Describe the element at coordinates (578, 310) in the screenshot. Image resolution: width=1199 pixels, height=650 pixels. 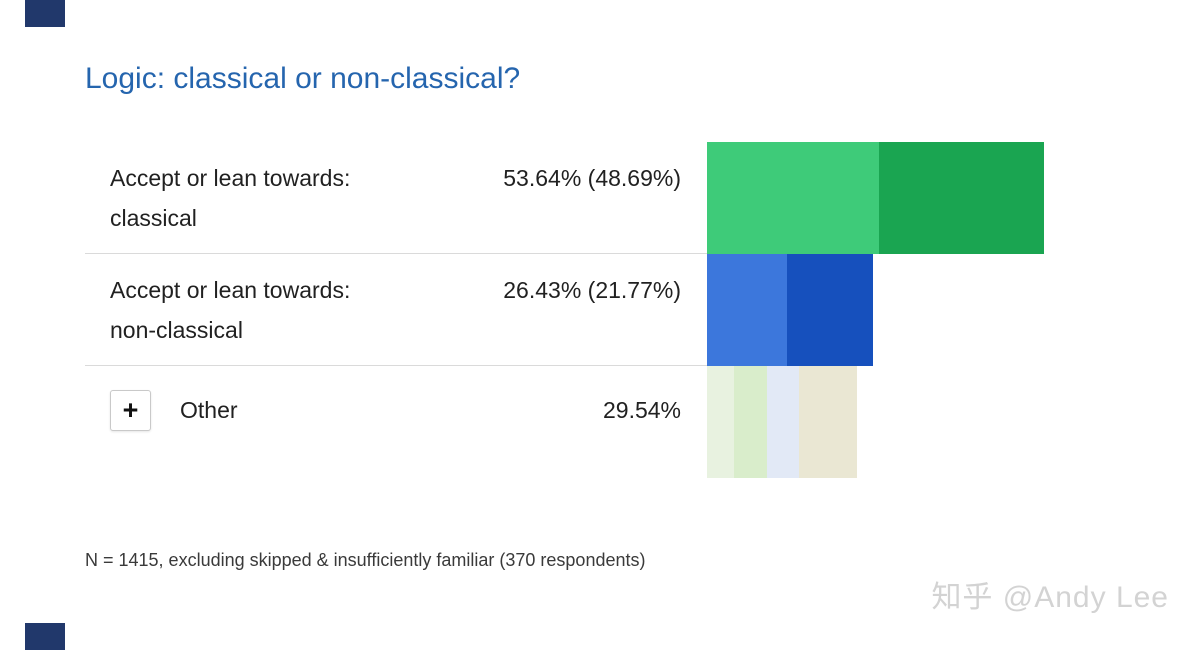
I see `row-value-non-classical: 26.43% (21.77%)` at that location.